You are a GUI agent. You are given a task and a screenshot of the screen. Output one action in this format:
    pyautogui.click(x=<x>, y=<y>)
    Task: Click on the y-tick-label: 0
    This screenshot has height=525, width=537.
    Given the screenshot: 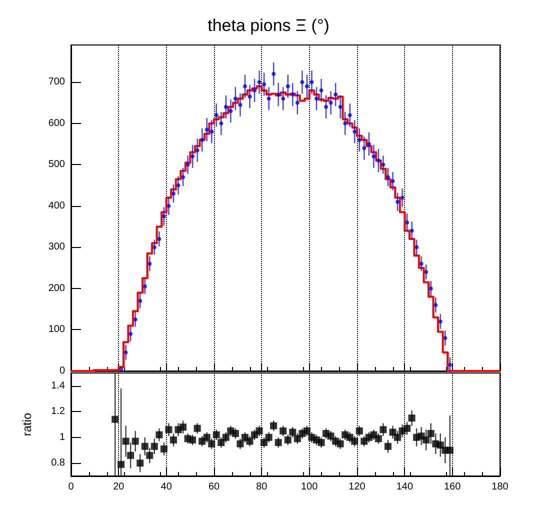 What is the action you would take?
    pyautogui.click(x=62, y=371)
    